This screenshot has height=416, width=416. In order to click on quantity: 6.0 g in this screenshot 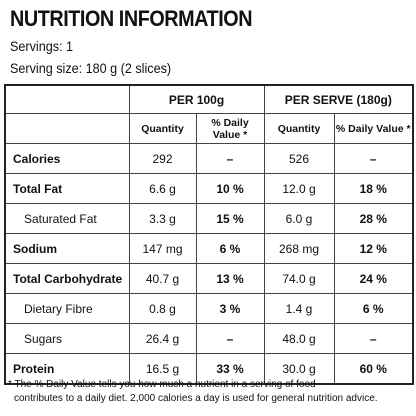, I will do `click(299, 218)`.